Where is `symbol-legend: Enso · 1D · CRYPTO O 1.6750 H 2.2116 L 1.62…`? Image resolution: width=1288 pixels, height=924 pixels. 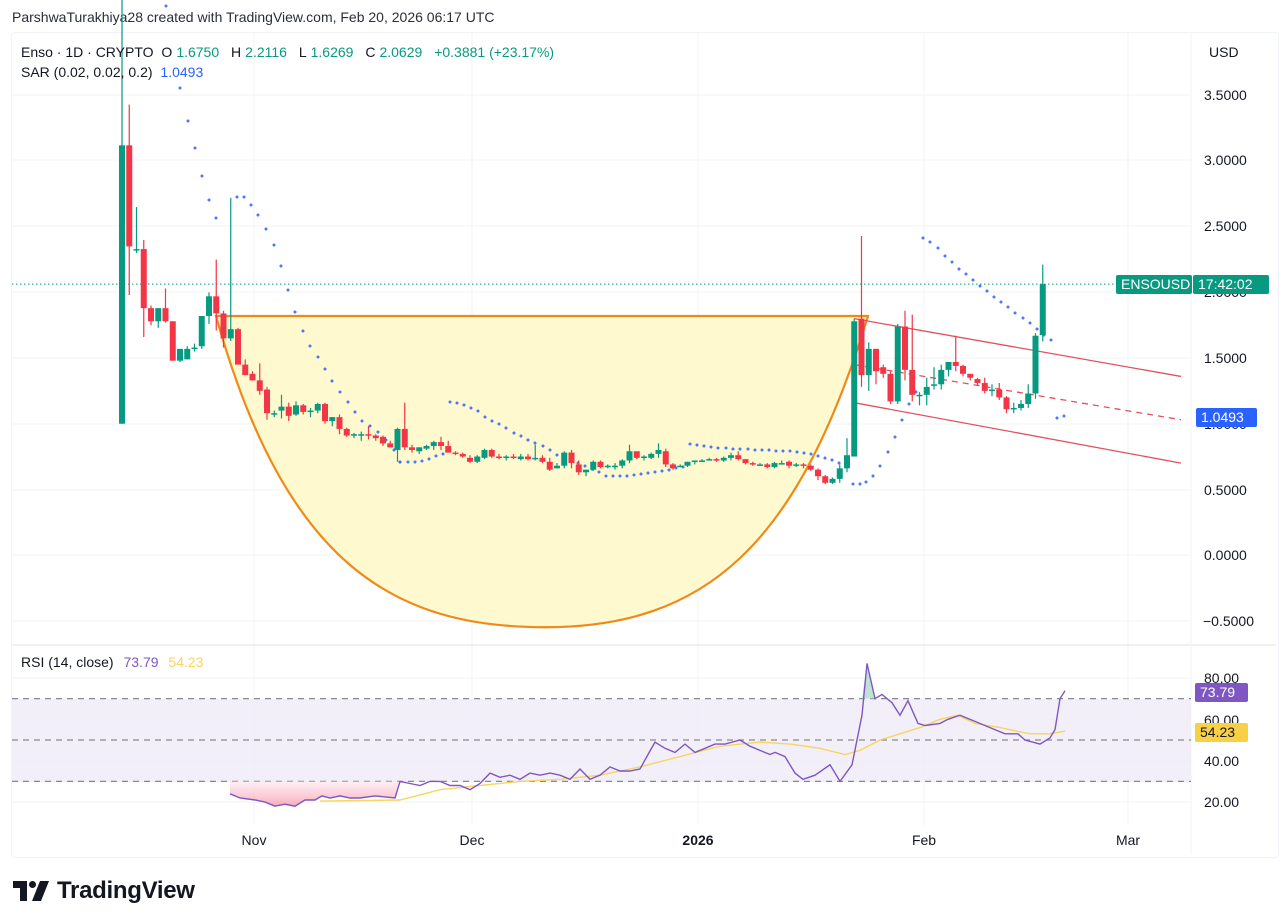 symbol-legend: Enso · 1D · CRYPTO O 1.6750 H 2.2116 L 1.62… is located at coordinates (289, 62).